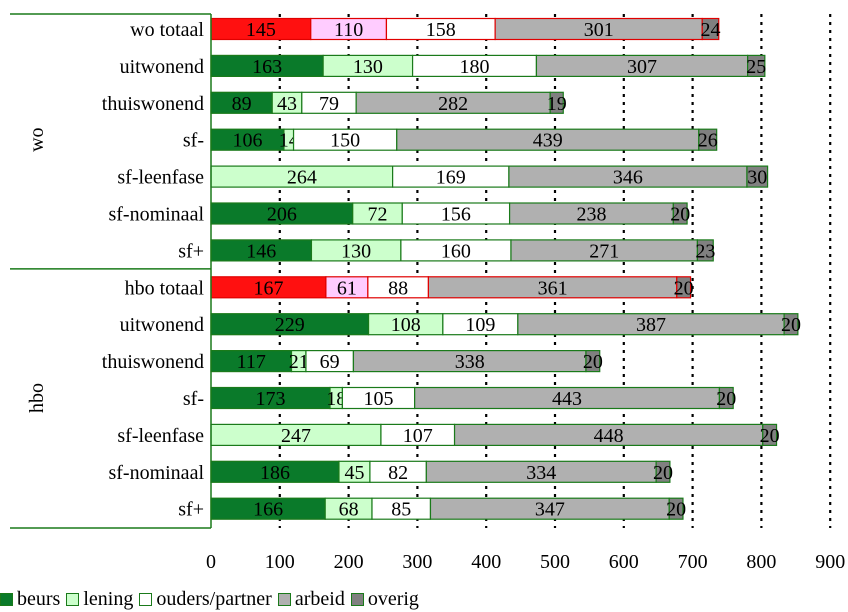 Image resolution: width=848 pixels, height=612 pixels. What do you see at coordinates (349, 510) in the screenshot?
I see `bar-value-label: 68` at bounding box center [349, 510].